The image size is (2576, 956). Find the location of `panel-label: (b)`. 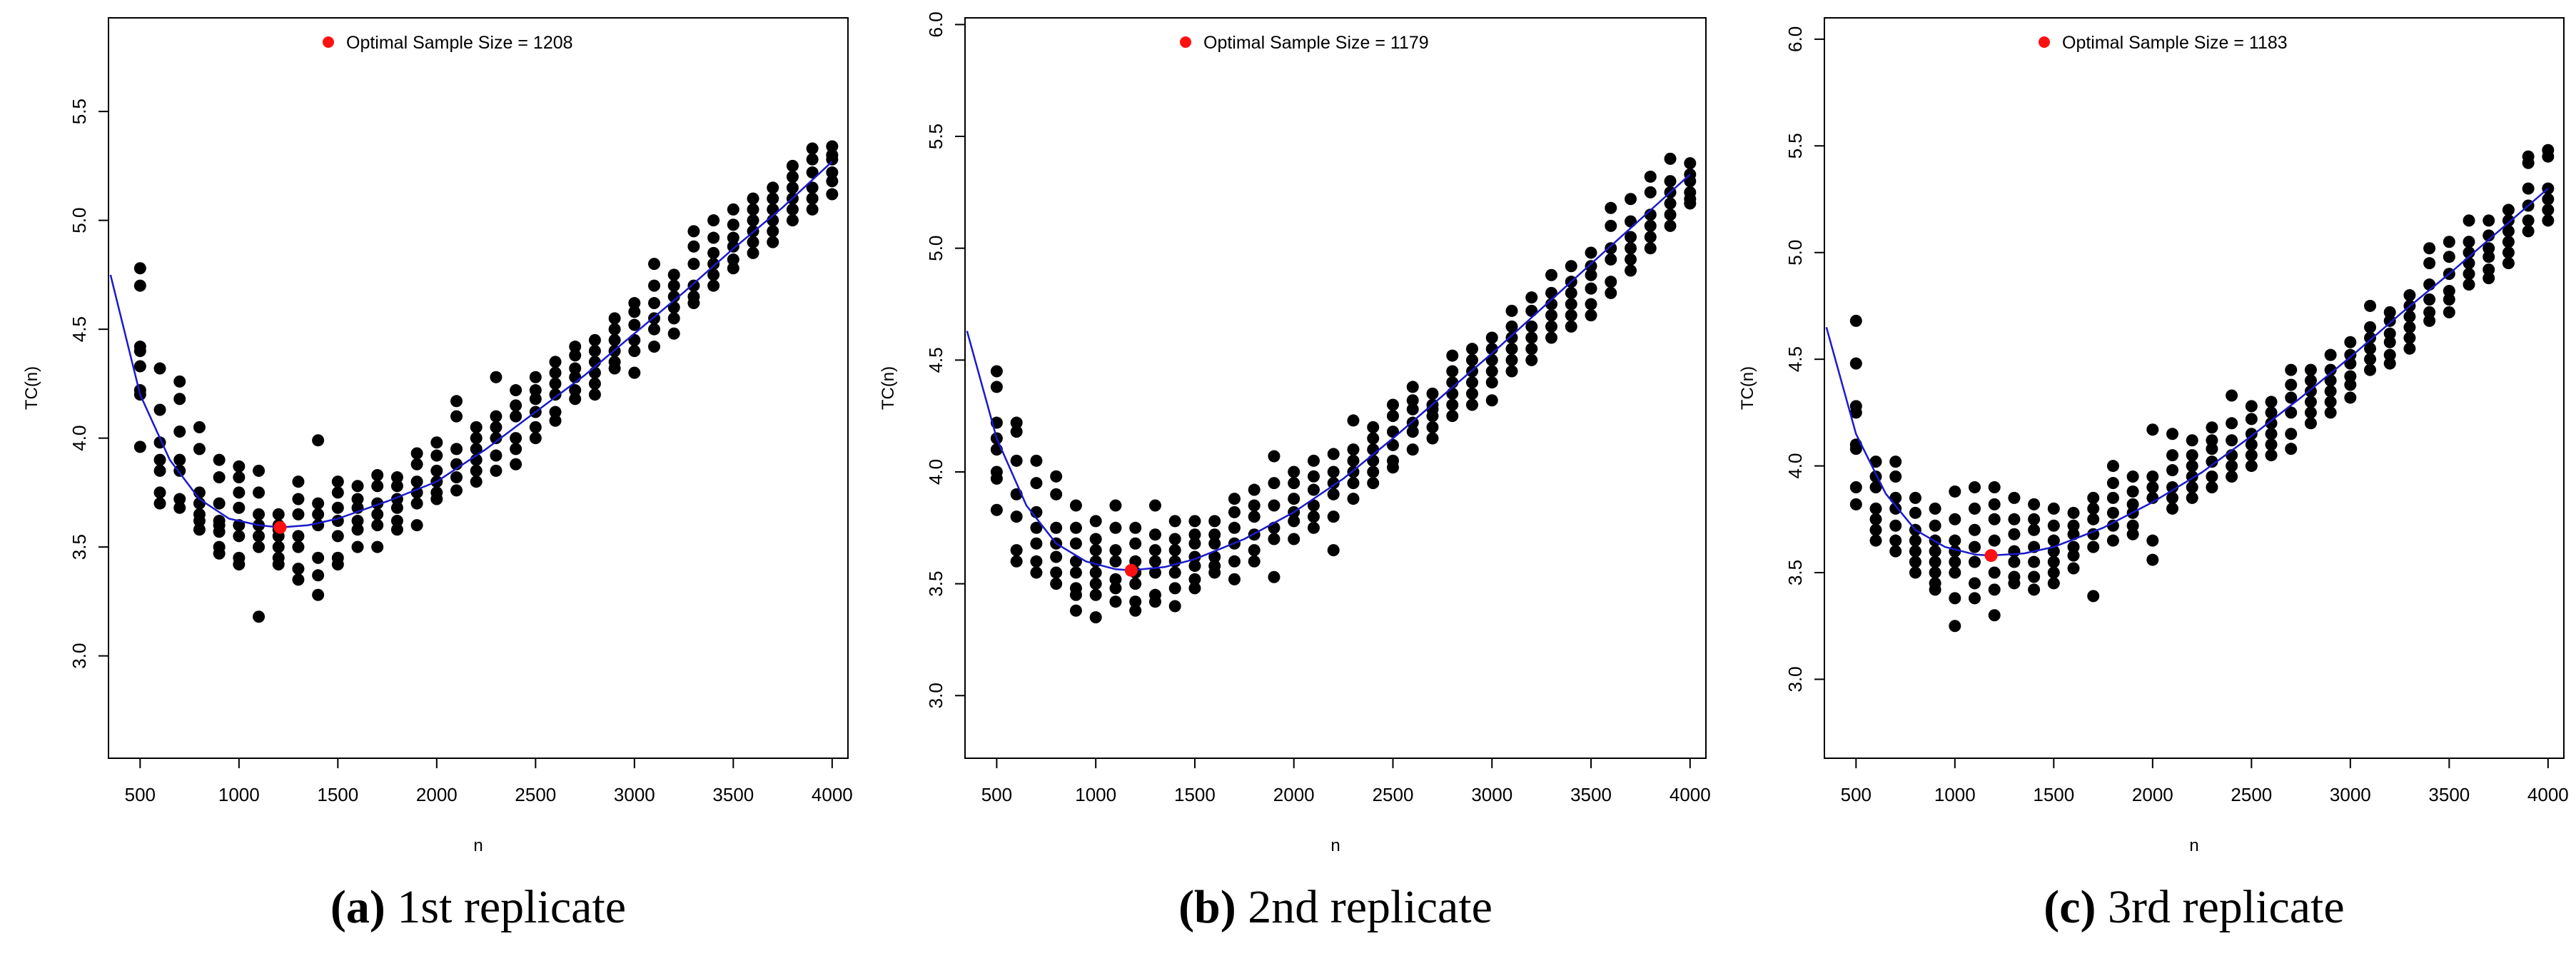

panel-label: (b) is located at coordinates (1207, 907).